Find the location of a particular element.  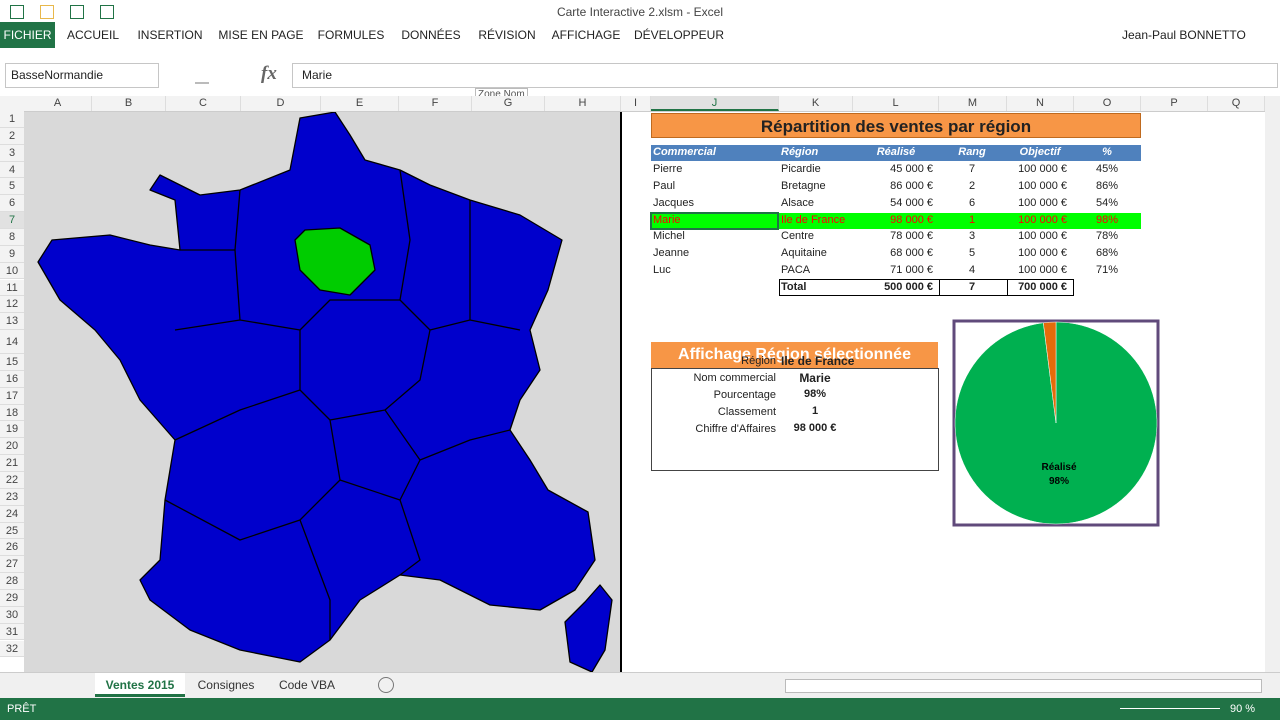

table-header-cell: Rang is located at coordinates (972, 152).